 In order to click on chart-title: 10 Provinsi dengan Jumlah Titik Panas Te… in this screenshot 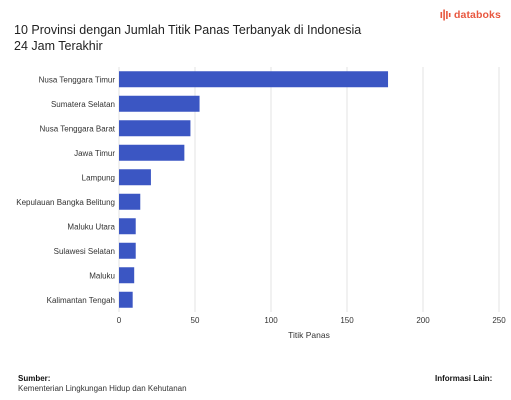, I will do `click(204, 38)`.